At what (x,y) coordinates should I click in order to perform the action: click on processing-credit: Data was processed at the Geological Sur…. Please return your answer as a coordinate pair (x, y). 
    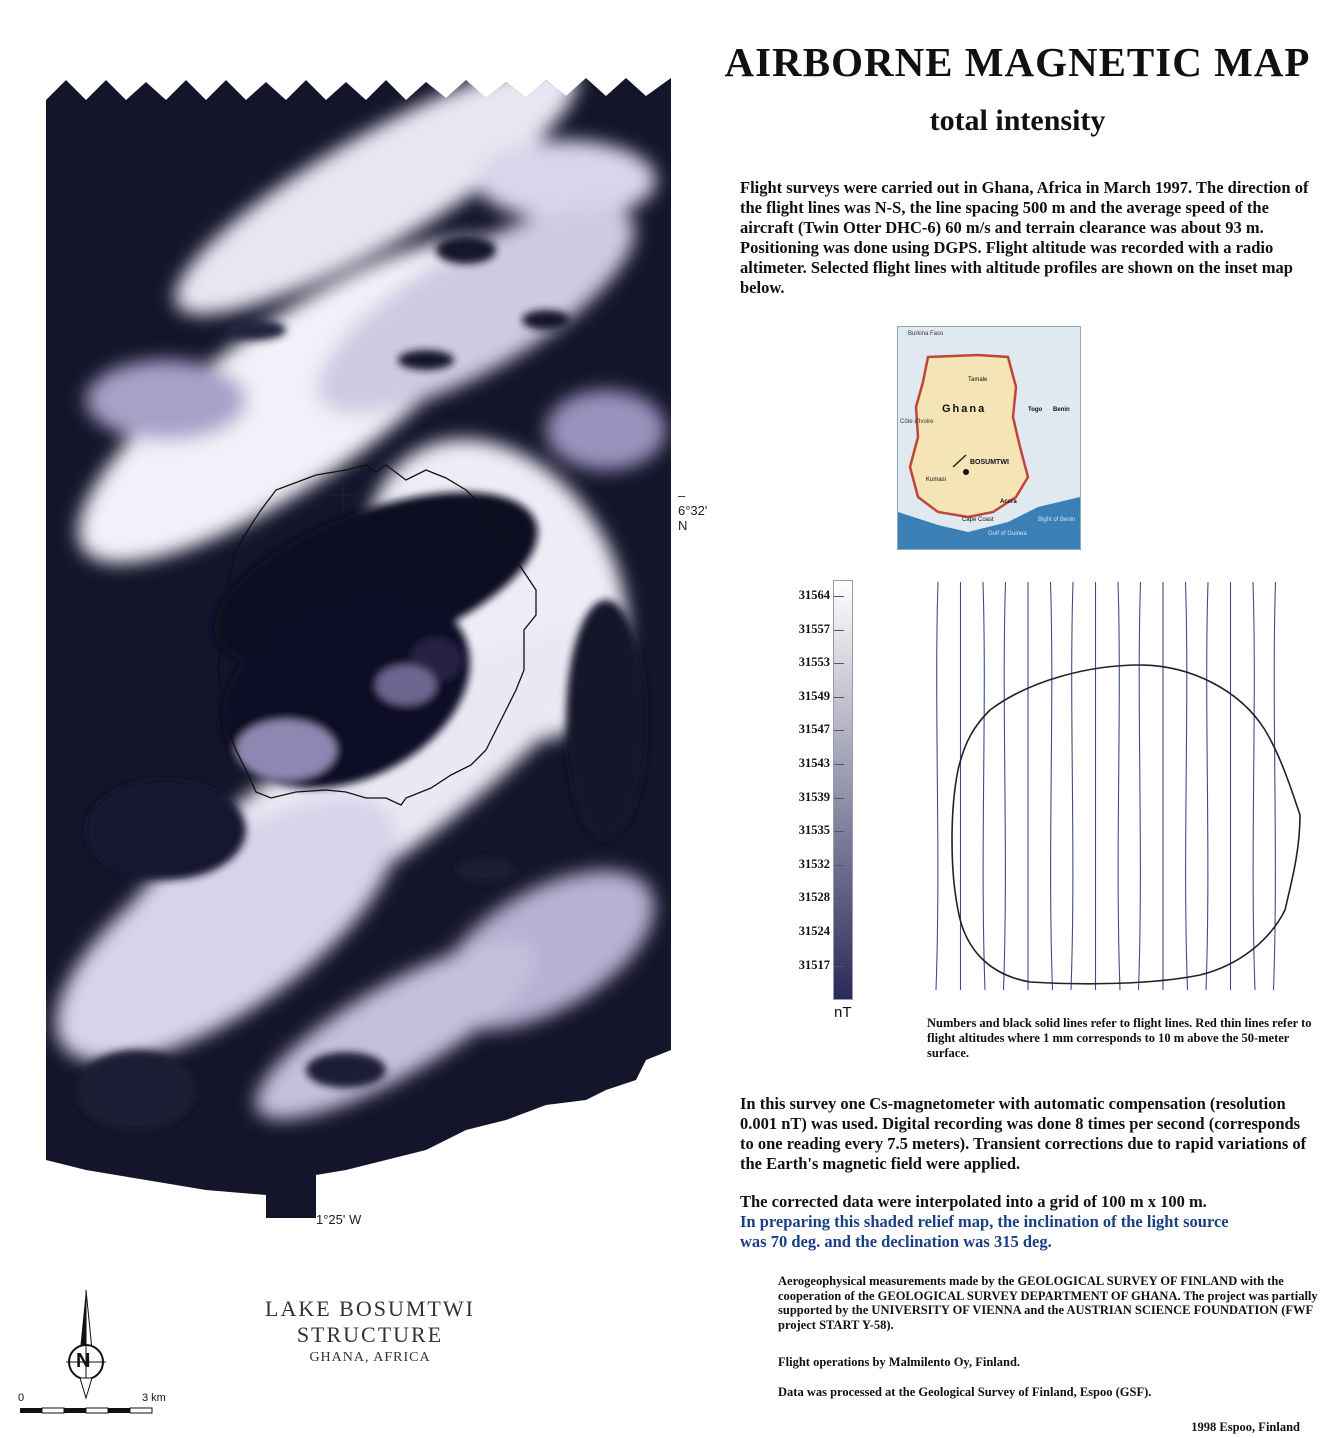
    Looking at the image, I should click on (965, 1392).